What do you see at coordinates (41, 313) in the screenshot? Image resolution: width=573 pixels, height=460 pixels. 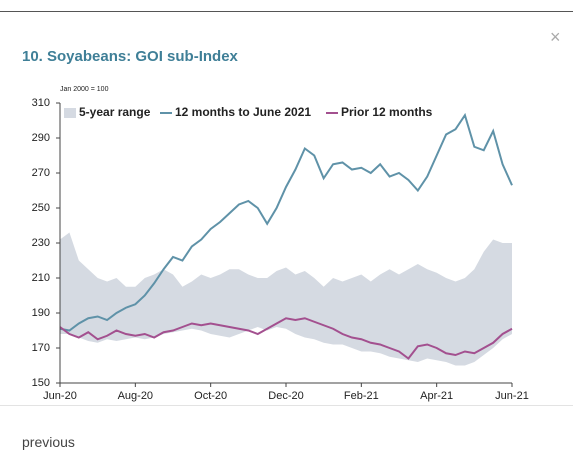 I see `y-tick-label: 190` at bounding box center [41, 313].